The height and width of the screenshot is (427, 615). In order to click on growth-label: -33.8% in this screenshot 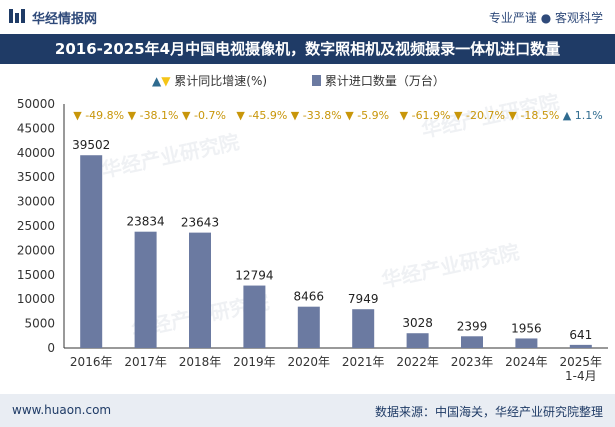, I will do `click(322, 115)`.